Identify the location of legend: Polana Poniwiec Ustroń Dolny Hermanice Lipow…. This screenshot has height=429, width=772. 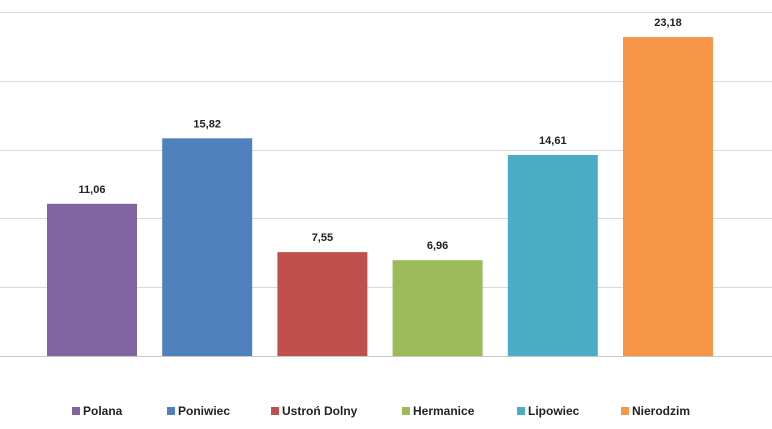
(386, 411).